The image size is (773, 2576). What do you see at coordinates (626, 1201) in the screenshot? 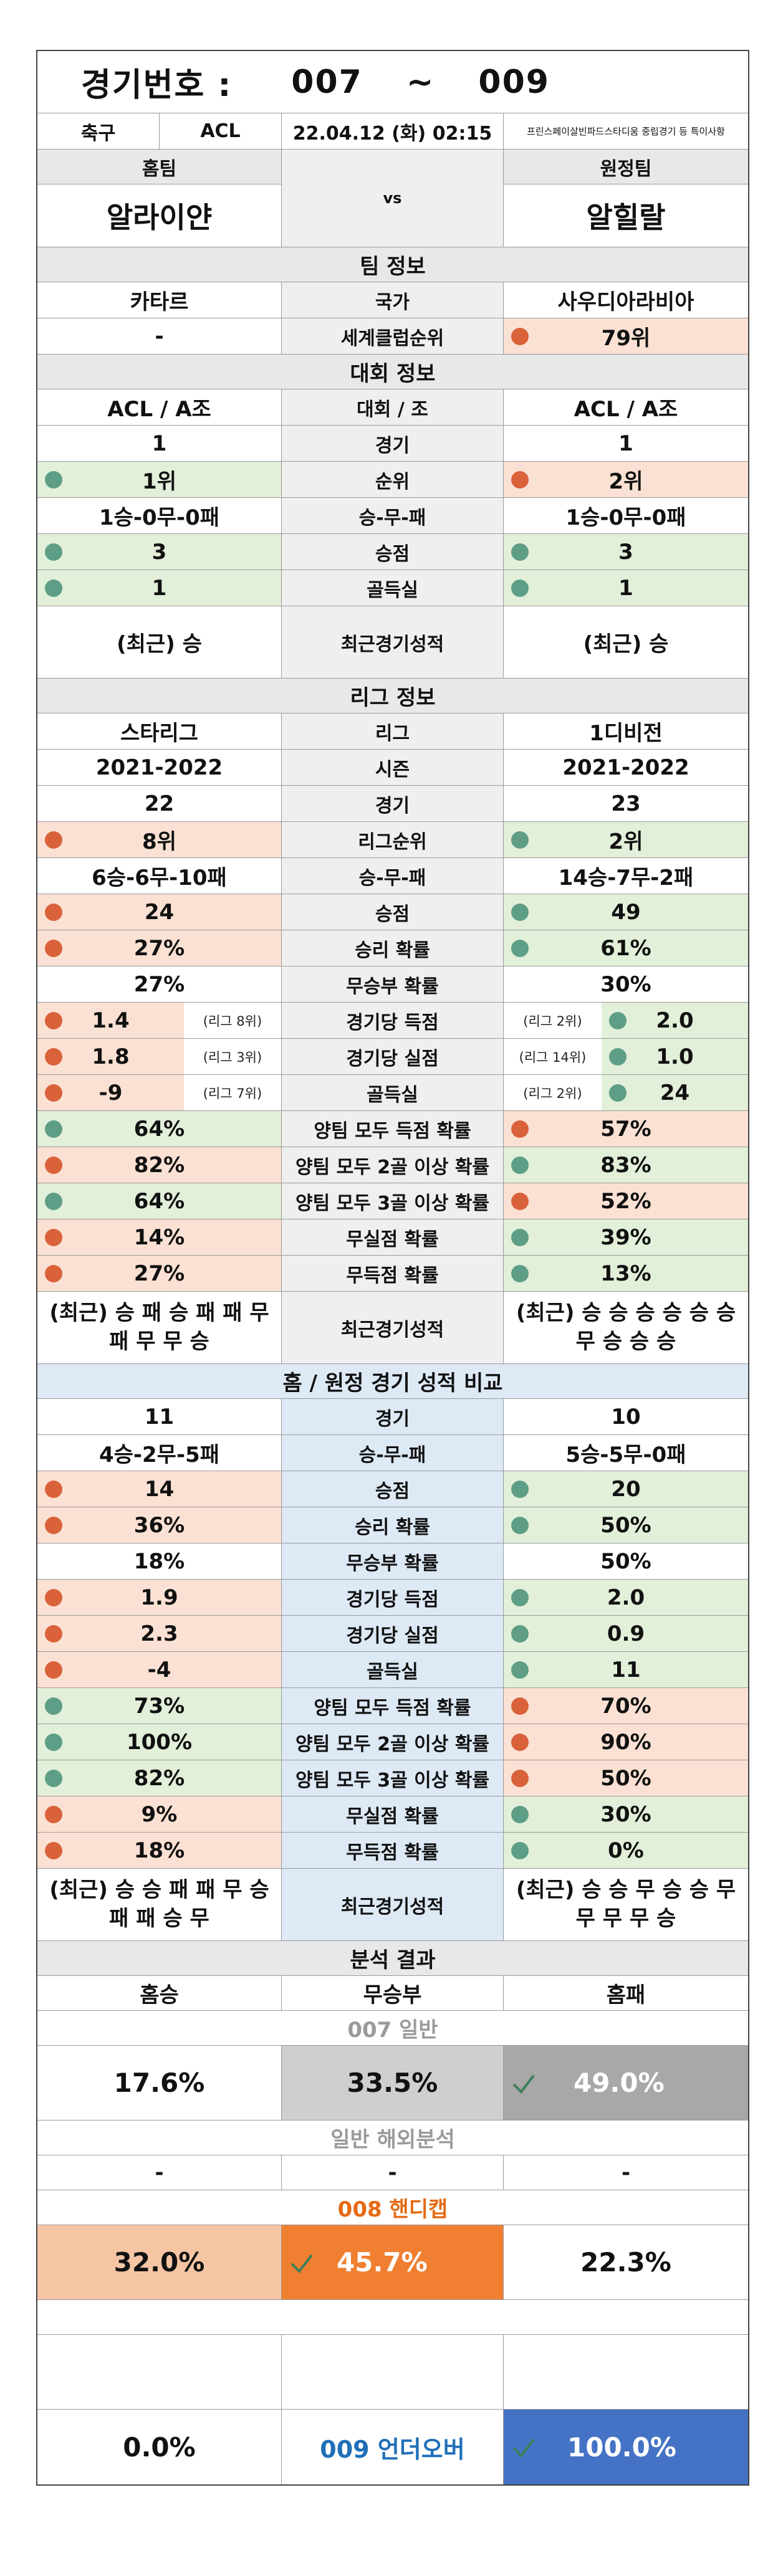
I see `away-value: 52%` at bounding box center [626, 1201].